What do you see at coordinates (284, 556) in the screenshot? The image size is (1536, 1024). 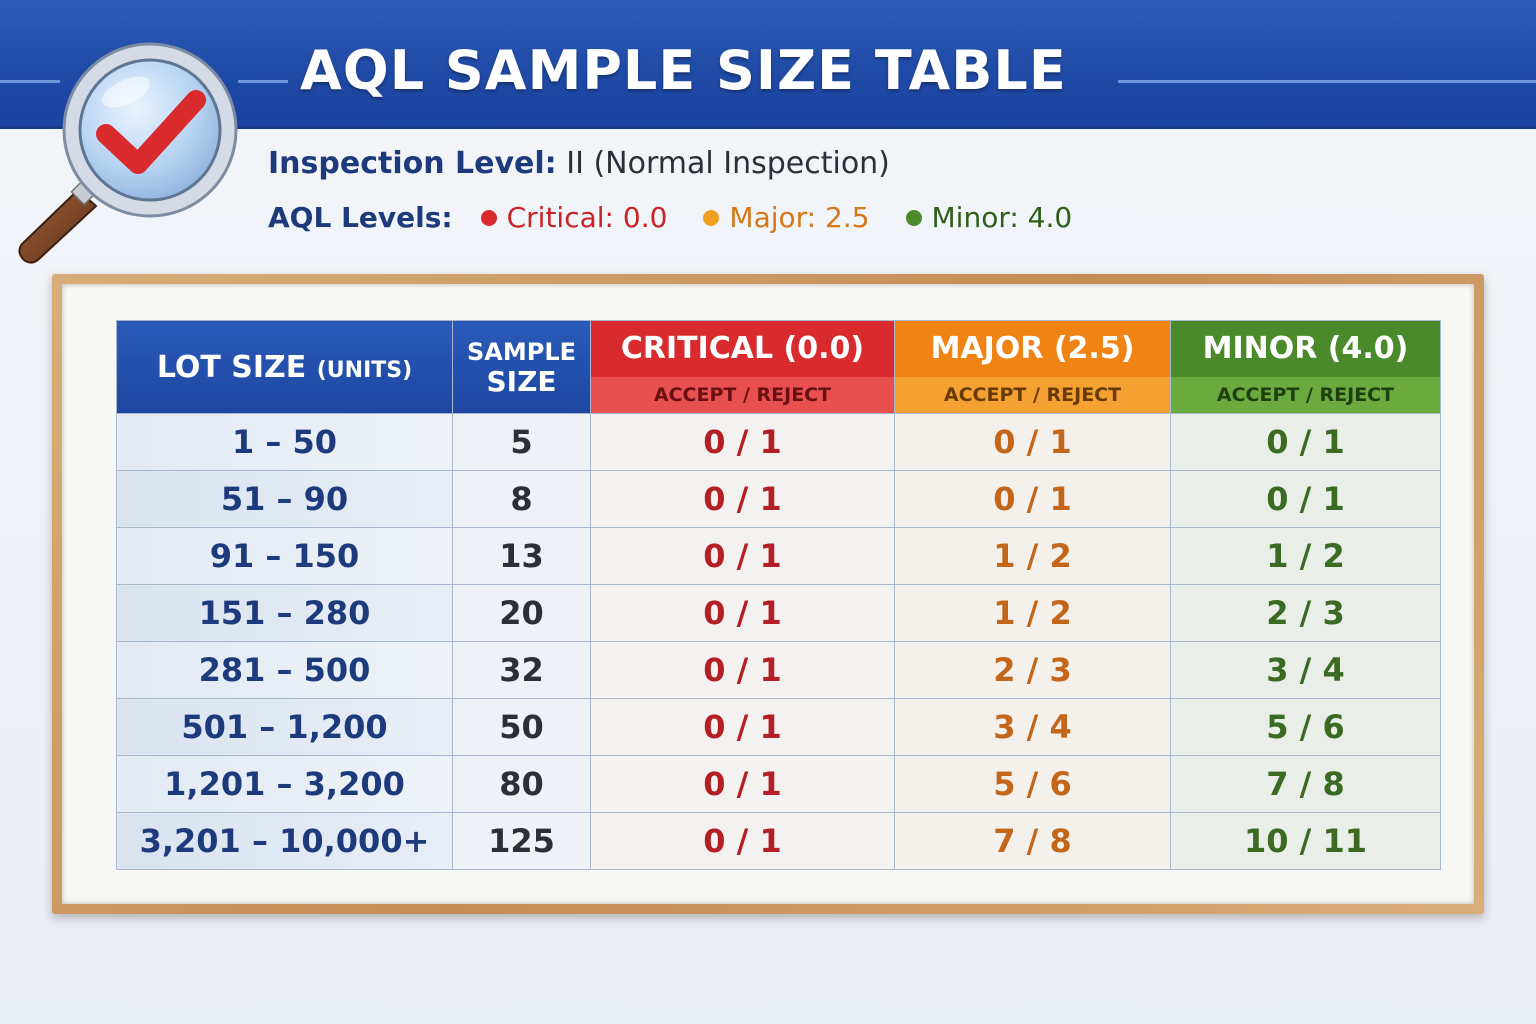 I see `lot-size-cell: 91 – 150` at bounding box center [284, 556].